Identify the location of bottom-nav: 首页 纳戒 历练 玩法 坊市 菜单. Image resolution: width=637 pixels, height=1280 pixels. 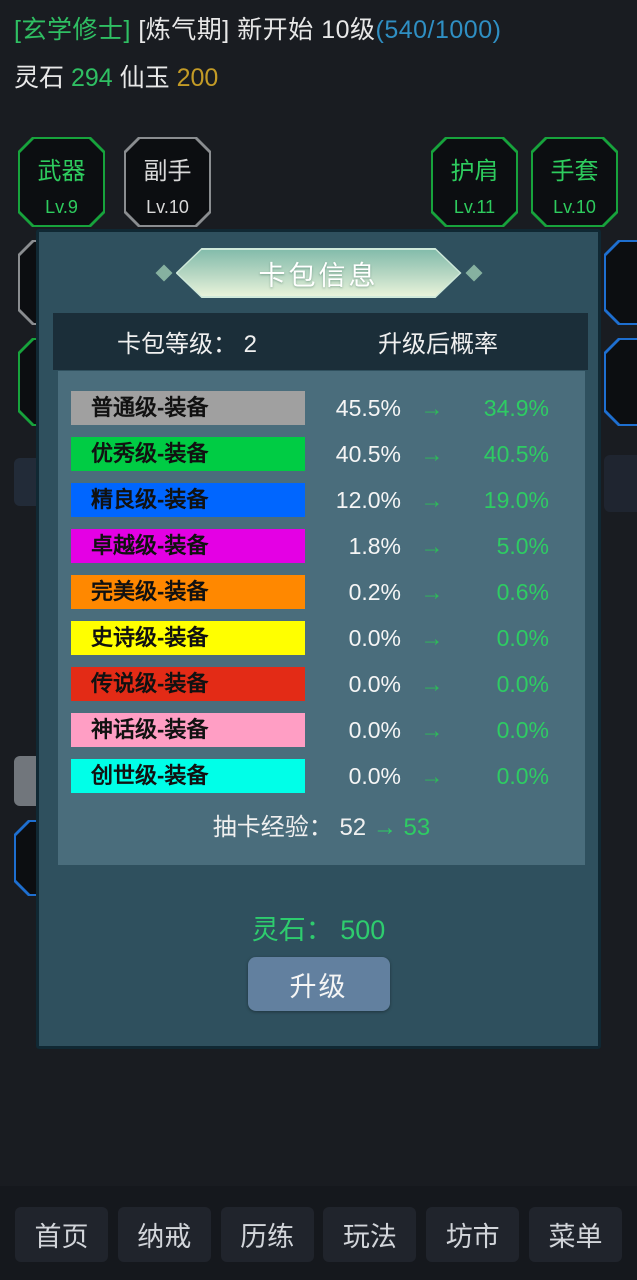
(318, 1234).